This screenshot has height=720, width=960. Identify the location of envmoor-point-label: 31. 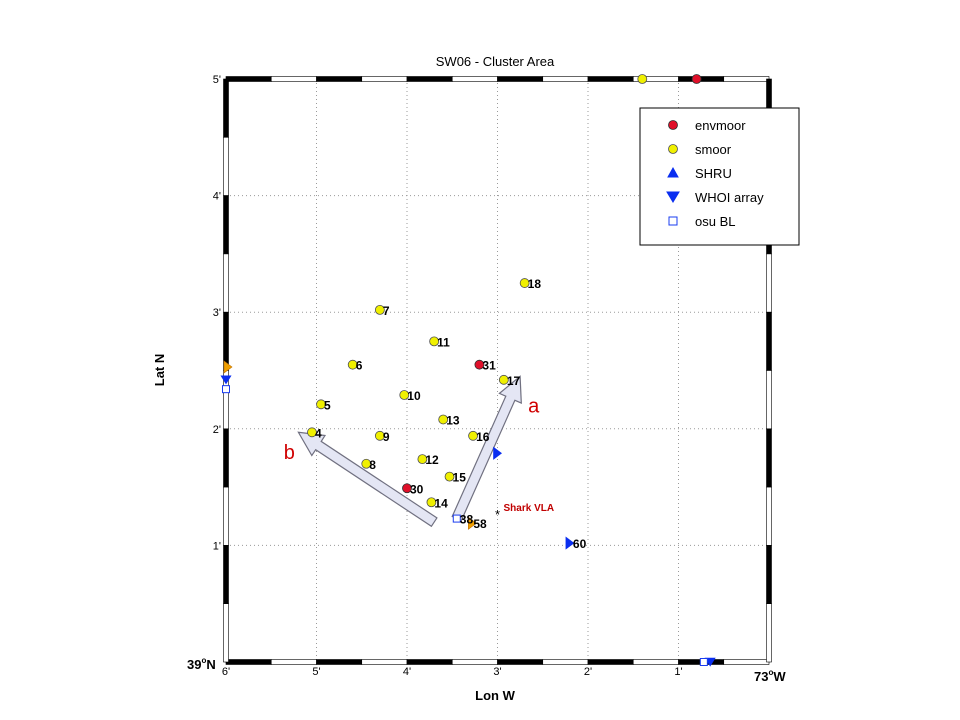
(489, 366).